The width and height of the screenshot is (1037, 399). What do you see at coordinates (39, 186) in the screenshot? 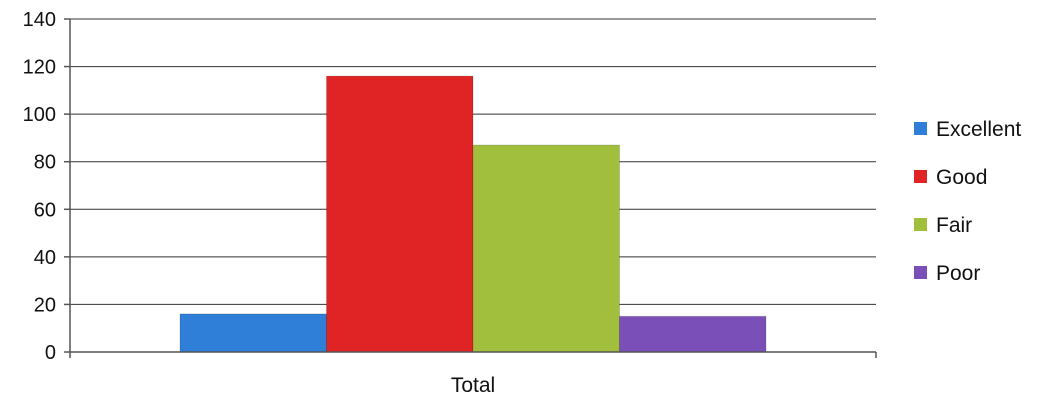
I see `y-tick-labels: 0 20 40 60 80 100 120 140` at bounding box center [39, 186].